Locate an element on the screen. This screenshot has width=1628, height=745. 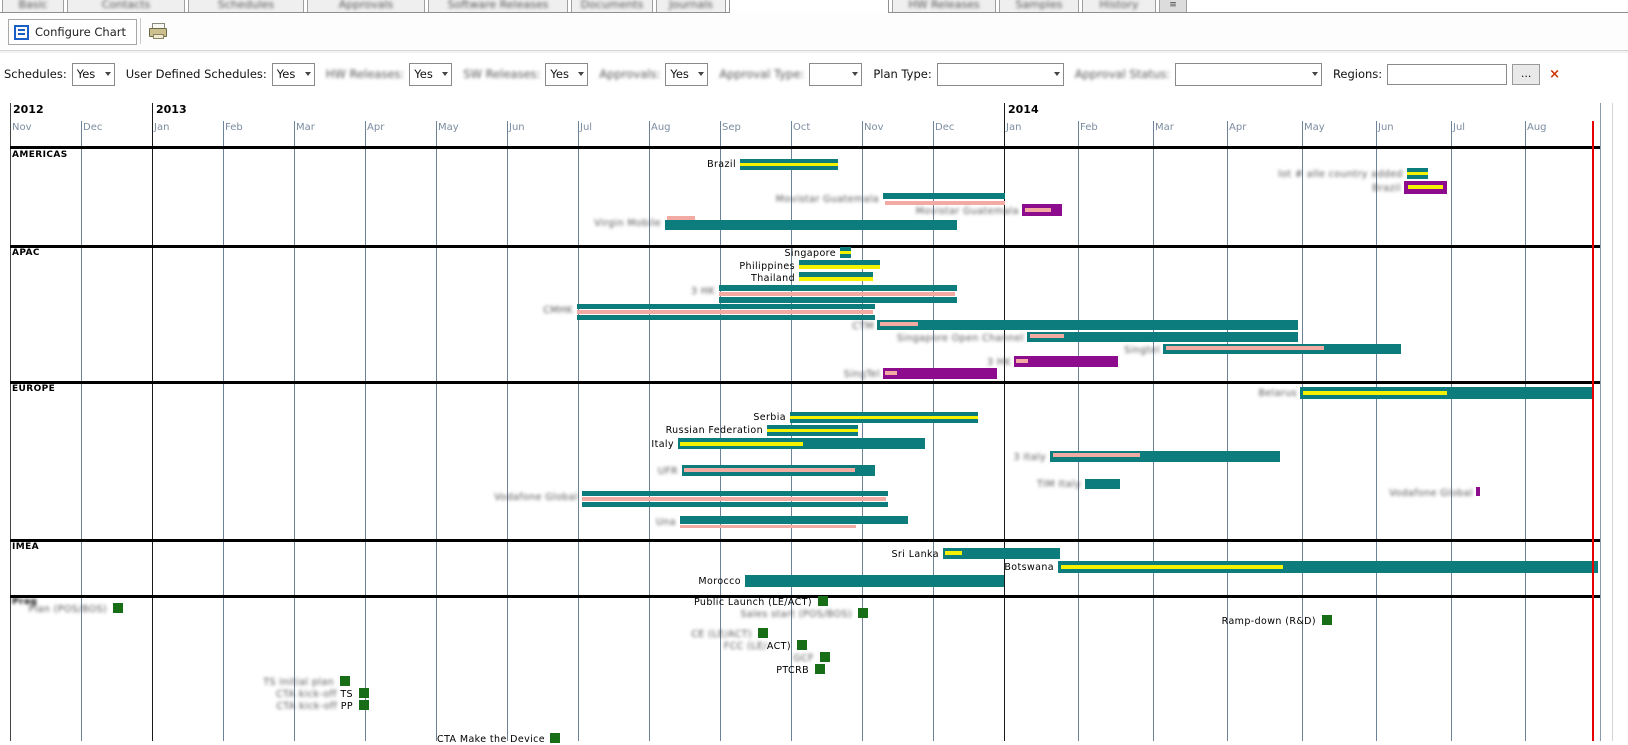
tab-grid-icon: ≡ is located at coordinates (1173, 6).